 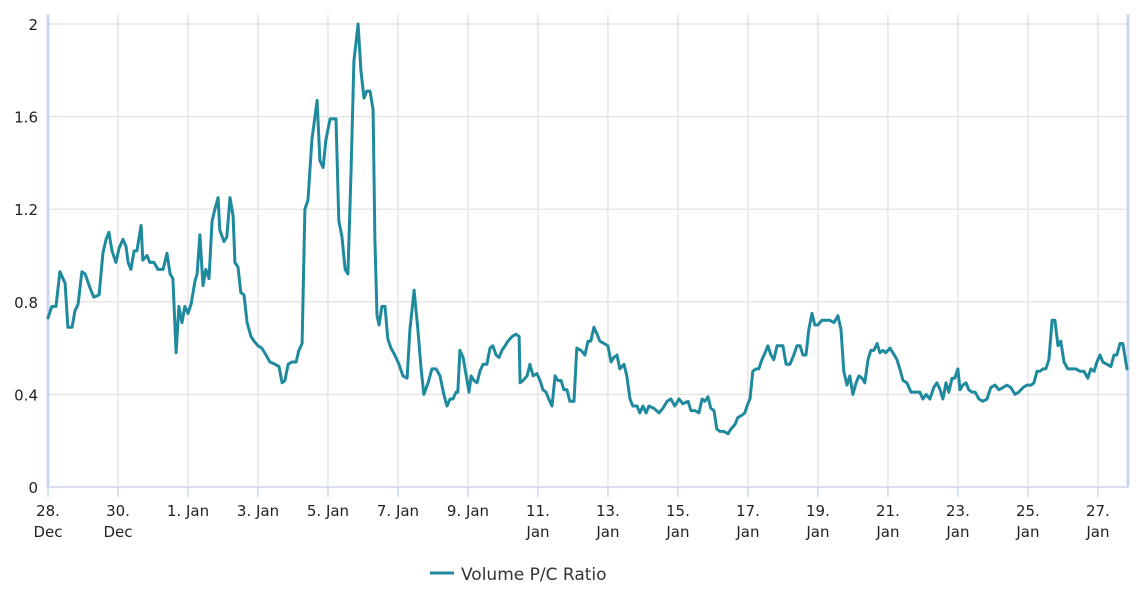 What do you see at coordinates (26, 118) in the screenshot?
I see `y-tick-label: 1.6` at bounding box center [26, 118].